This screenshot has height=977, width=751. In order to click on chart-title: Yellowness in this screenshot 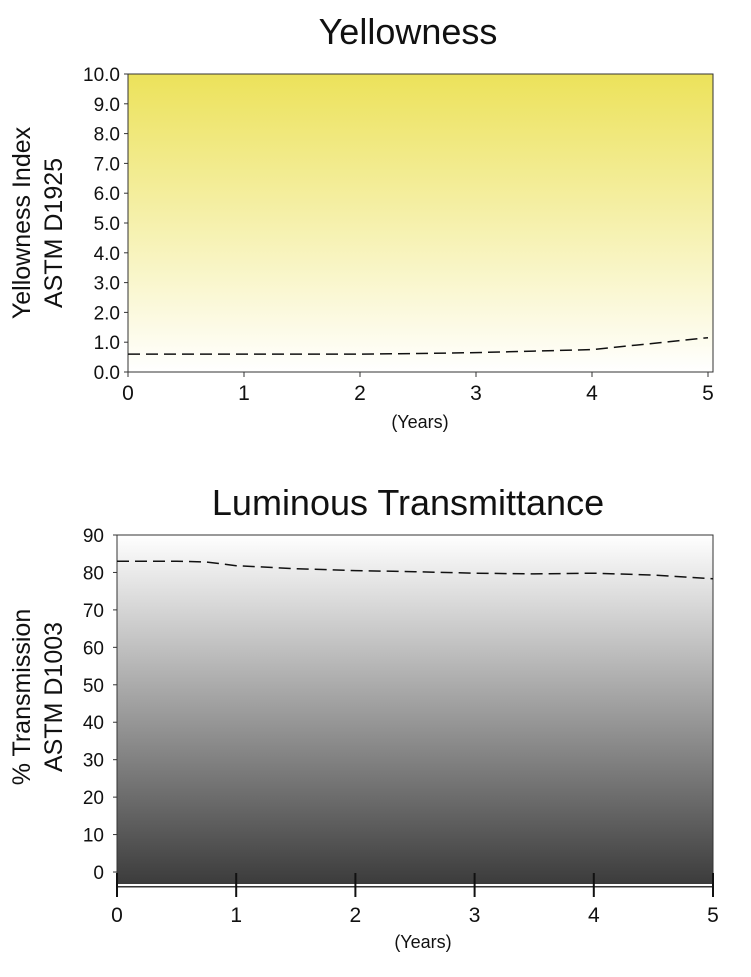, I will do `click(408, 31)`.